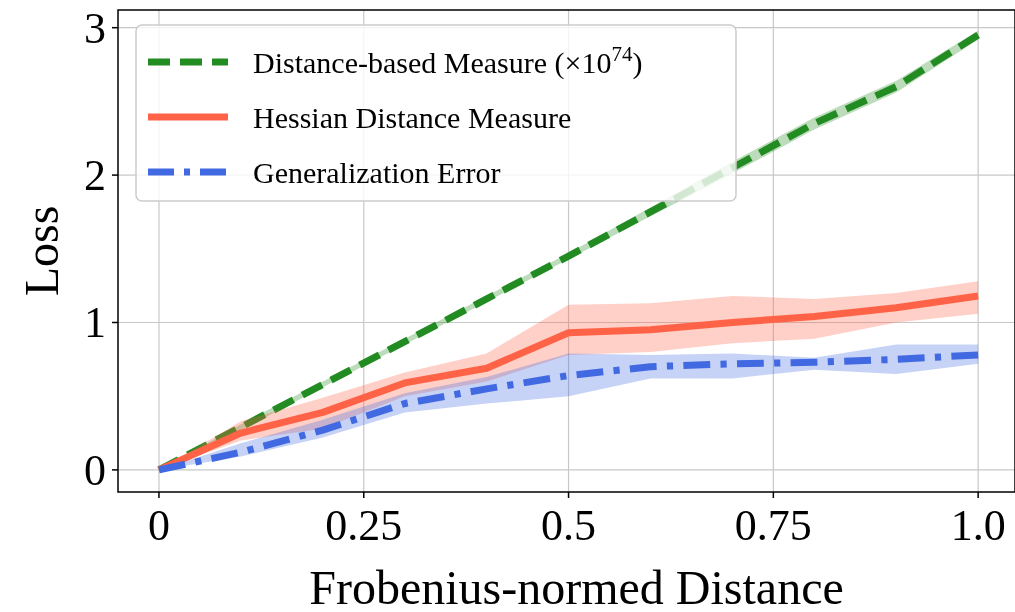  What do you see at coordinates (95, 28) in the screenshot?
I see `y-tick-label: 3` at bounding box center [95, 28].